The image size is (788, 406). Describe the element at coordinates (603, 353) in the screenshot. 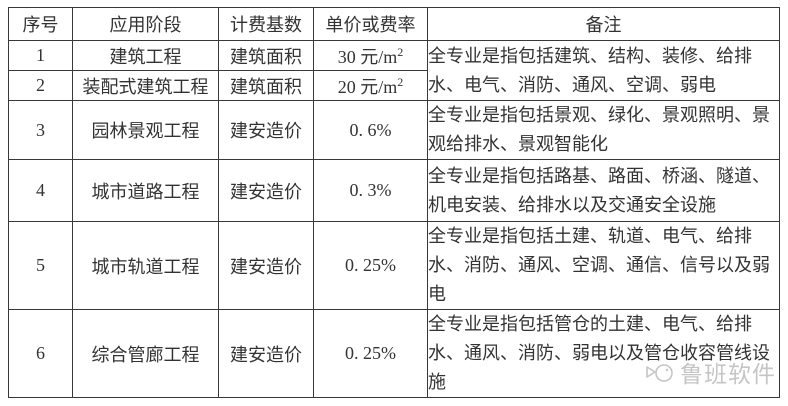

I see `remark-cell: 全专业是指包括管仓的土建、电气、给排水、通风、消防、弱电以及管仓收容管线设施` at that location.